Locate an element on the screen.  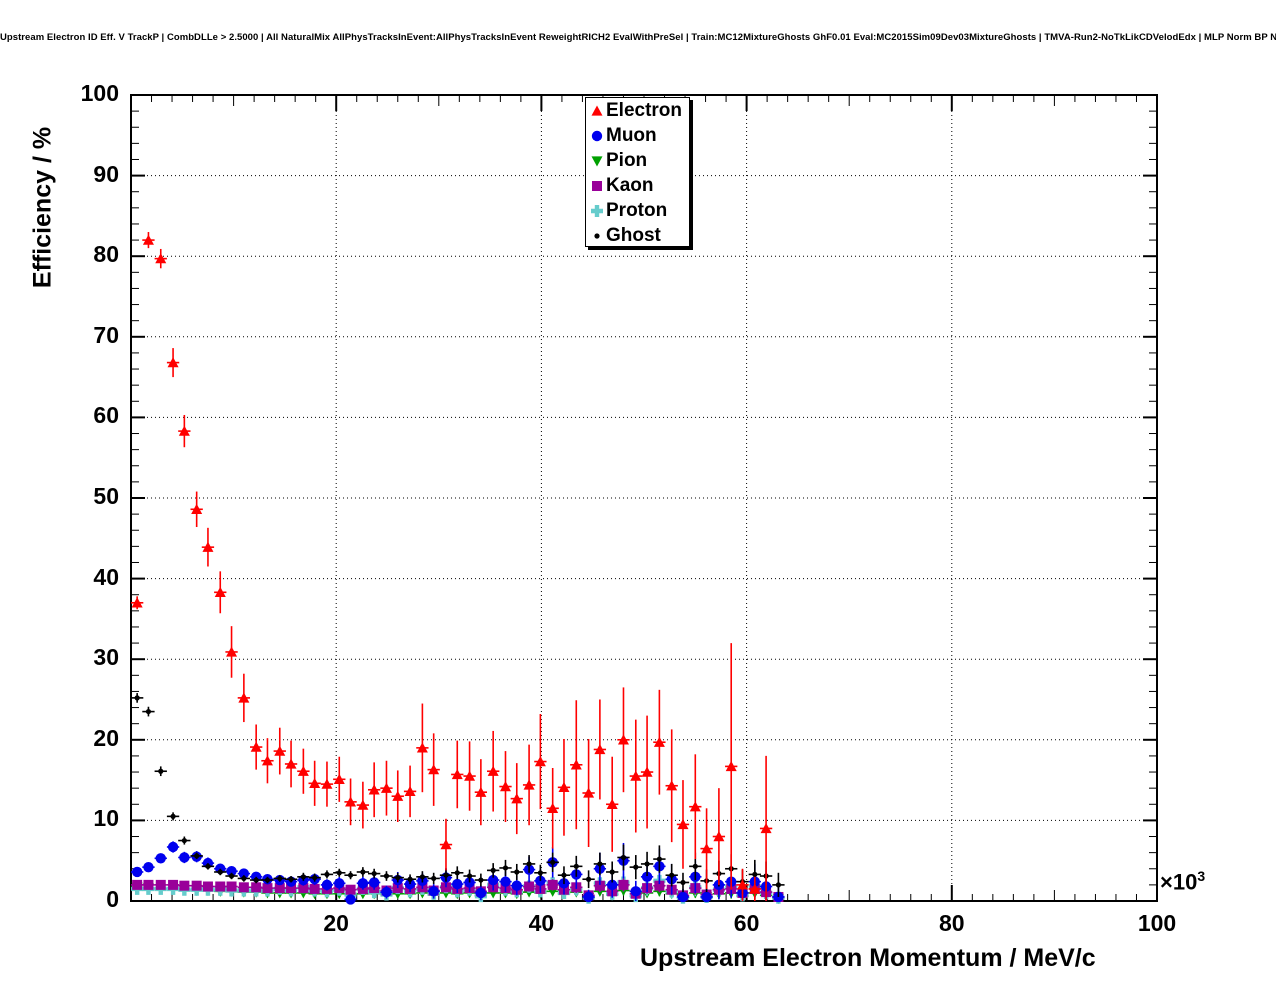
x-axis-exponent-prefix: ×10 is located at coordinates (1179, 882).